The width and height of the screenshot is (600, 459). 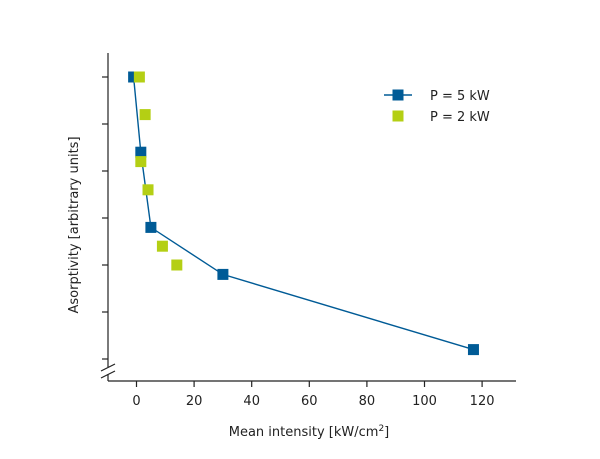 What do you see at coordinates (381, 429) in the screenshot?
I see `x-axis-title-superscript: 2` at bounding box center [381, 429].